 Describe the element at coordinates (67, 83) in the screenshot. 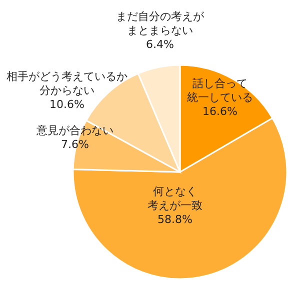

I see `slice-label: 相手がどう考えているか分からない` at that location.